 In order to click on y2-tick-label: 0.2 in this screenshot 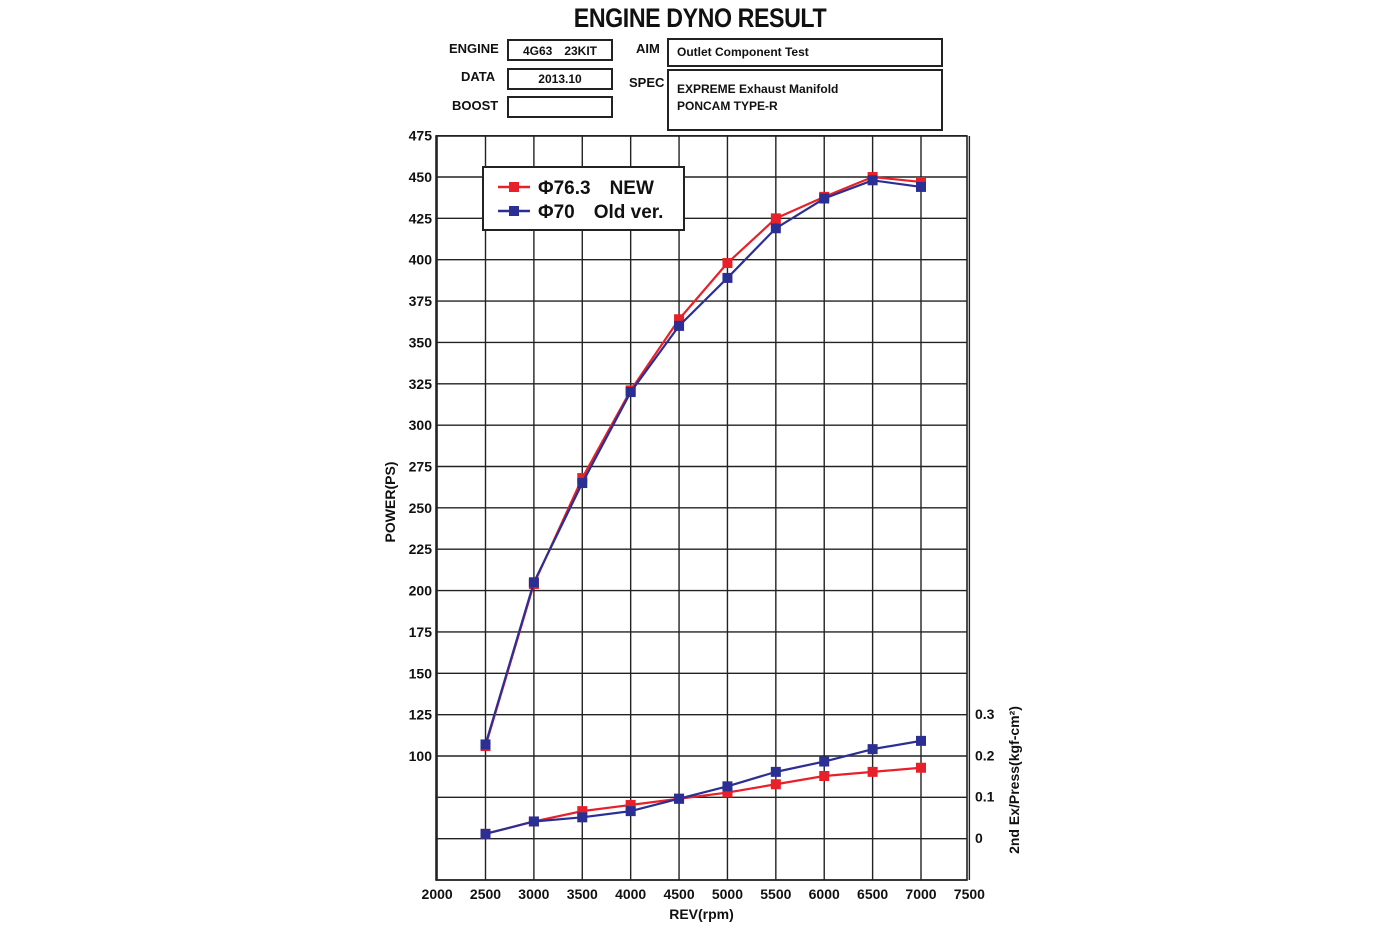, I will do `click(985, 755)`.